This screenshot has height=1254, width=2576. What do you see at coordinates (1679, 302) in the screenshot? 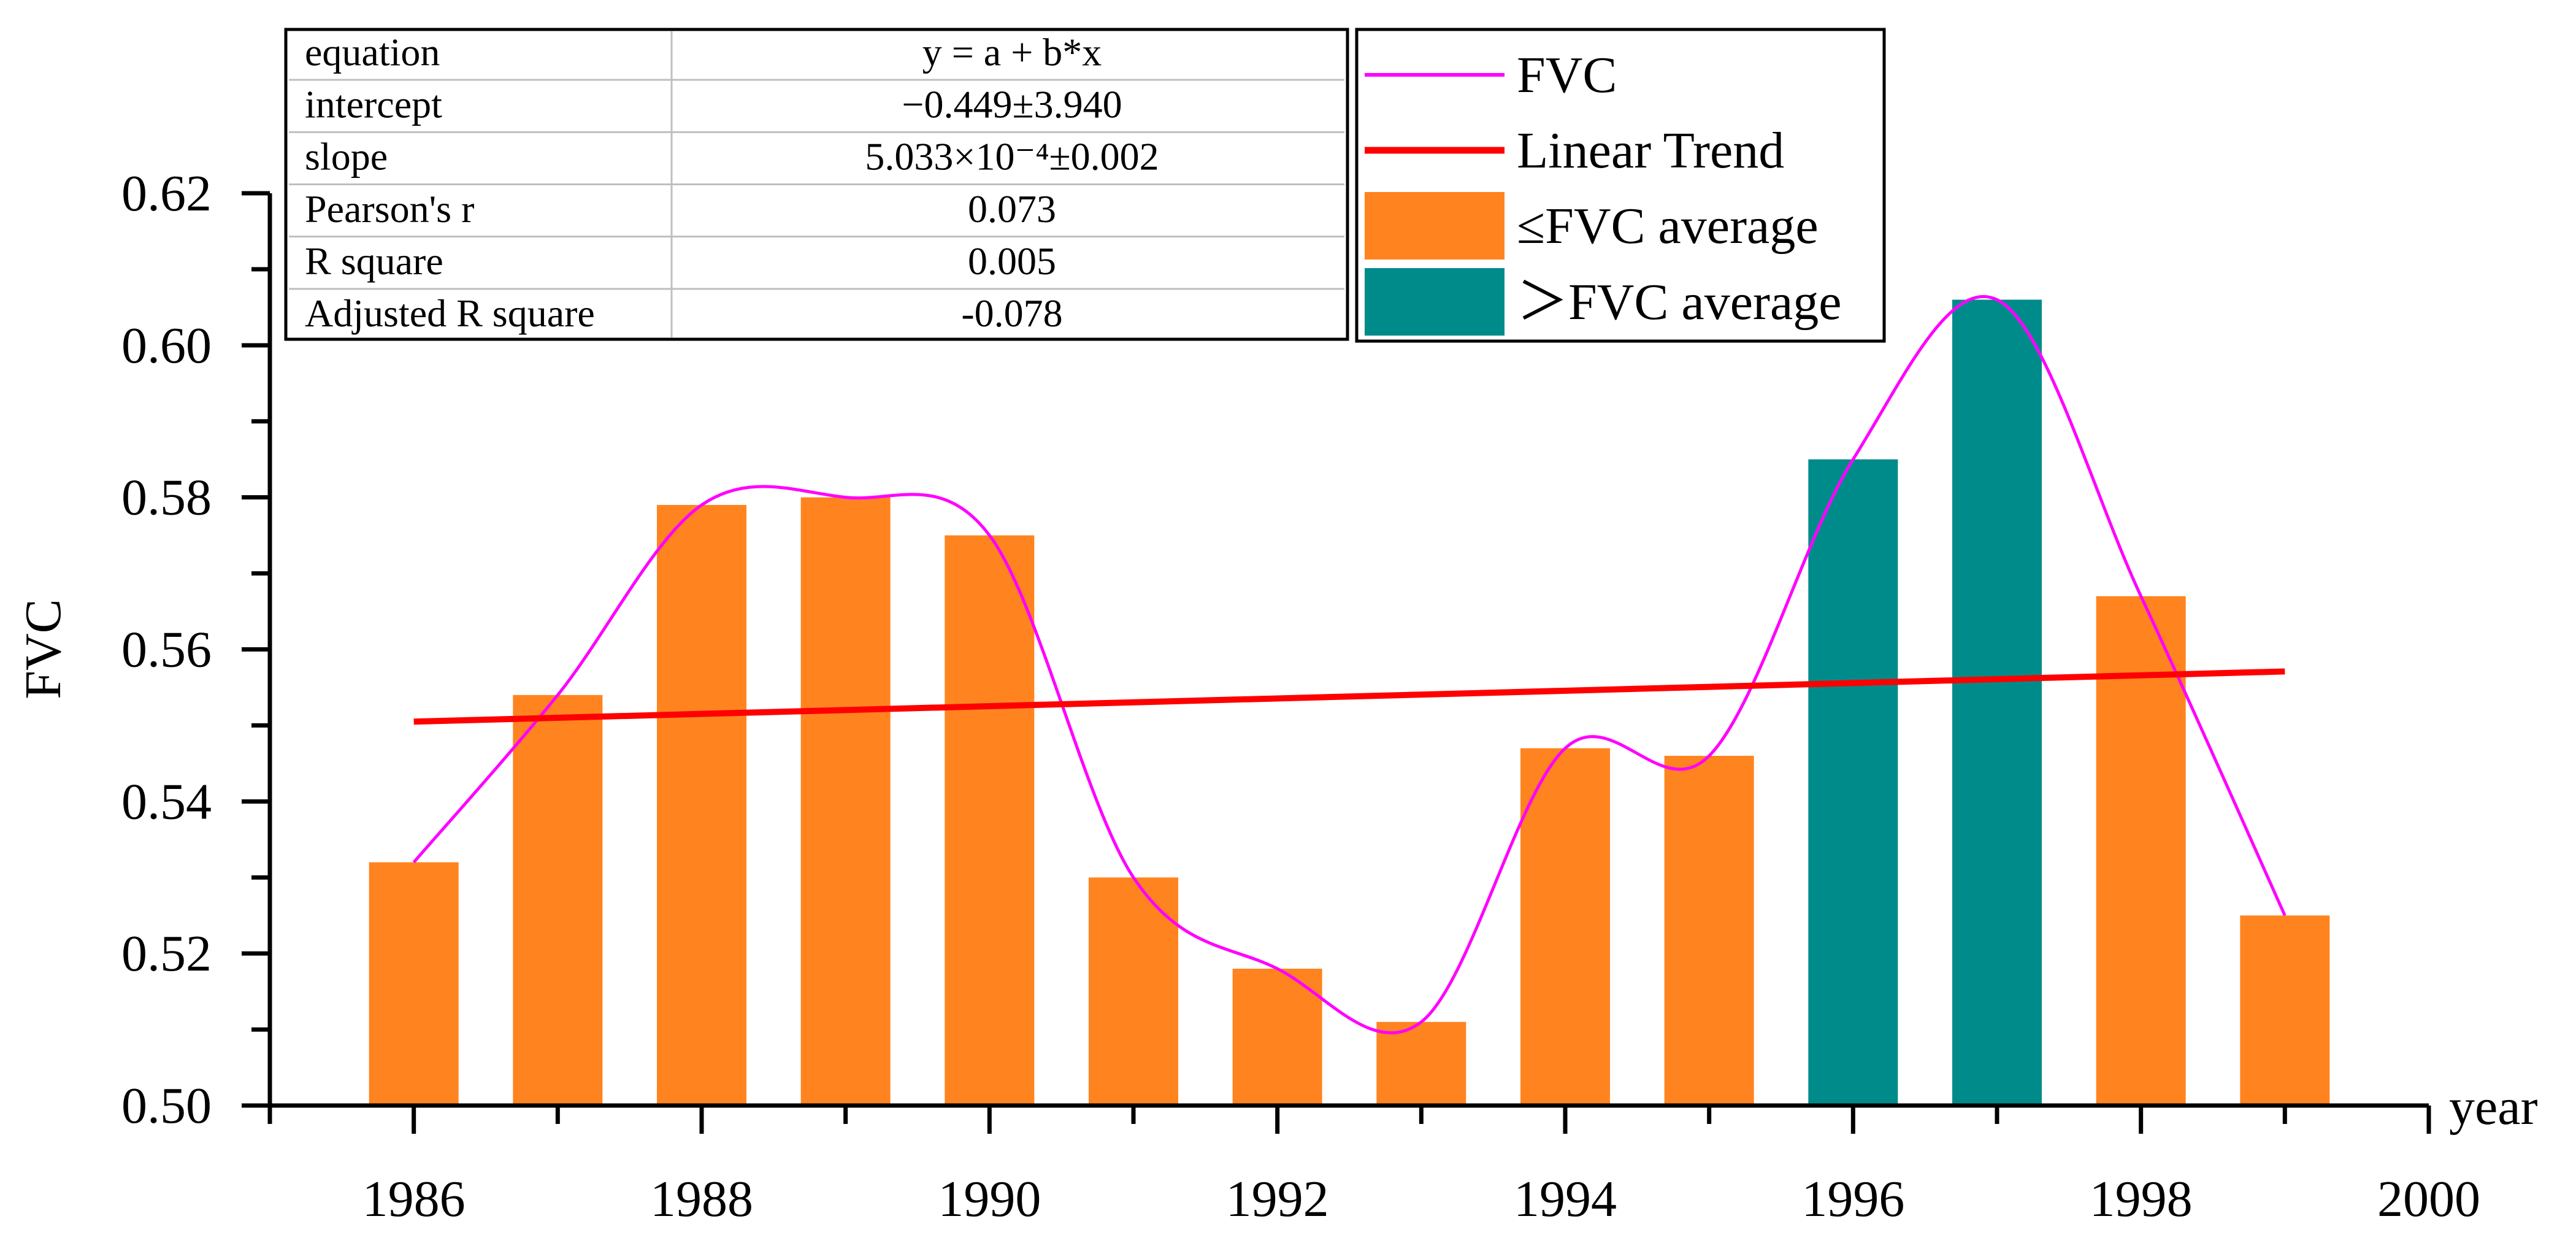
I see `legend-above-average-label: ＞FVC average` at bounding box center [1679, 302].